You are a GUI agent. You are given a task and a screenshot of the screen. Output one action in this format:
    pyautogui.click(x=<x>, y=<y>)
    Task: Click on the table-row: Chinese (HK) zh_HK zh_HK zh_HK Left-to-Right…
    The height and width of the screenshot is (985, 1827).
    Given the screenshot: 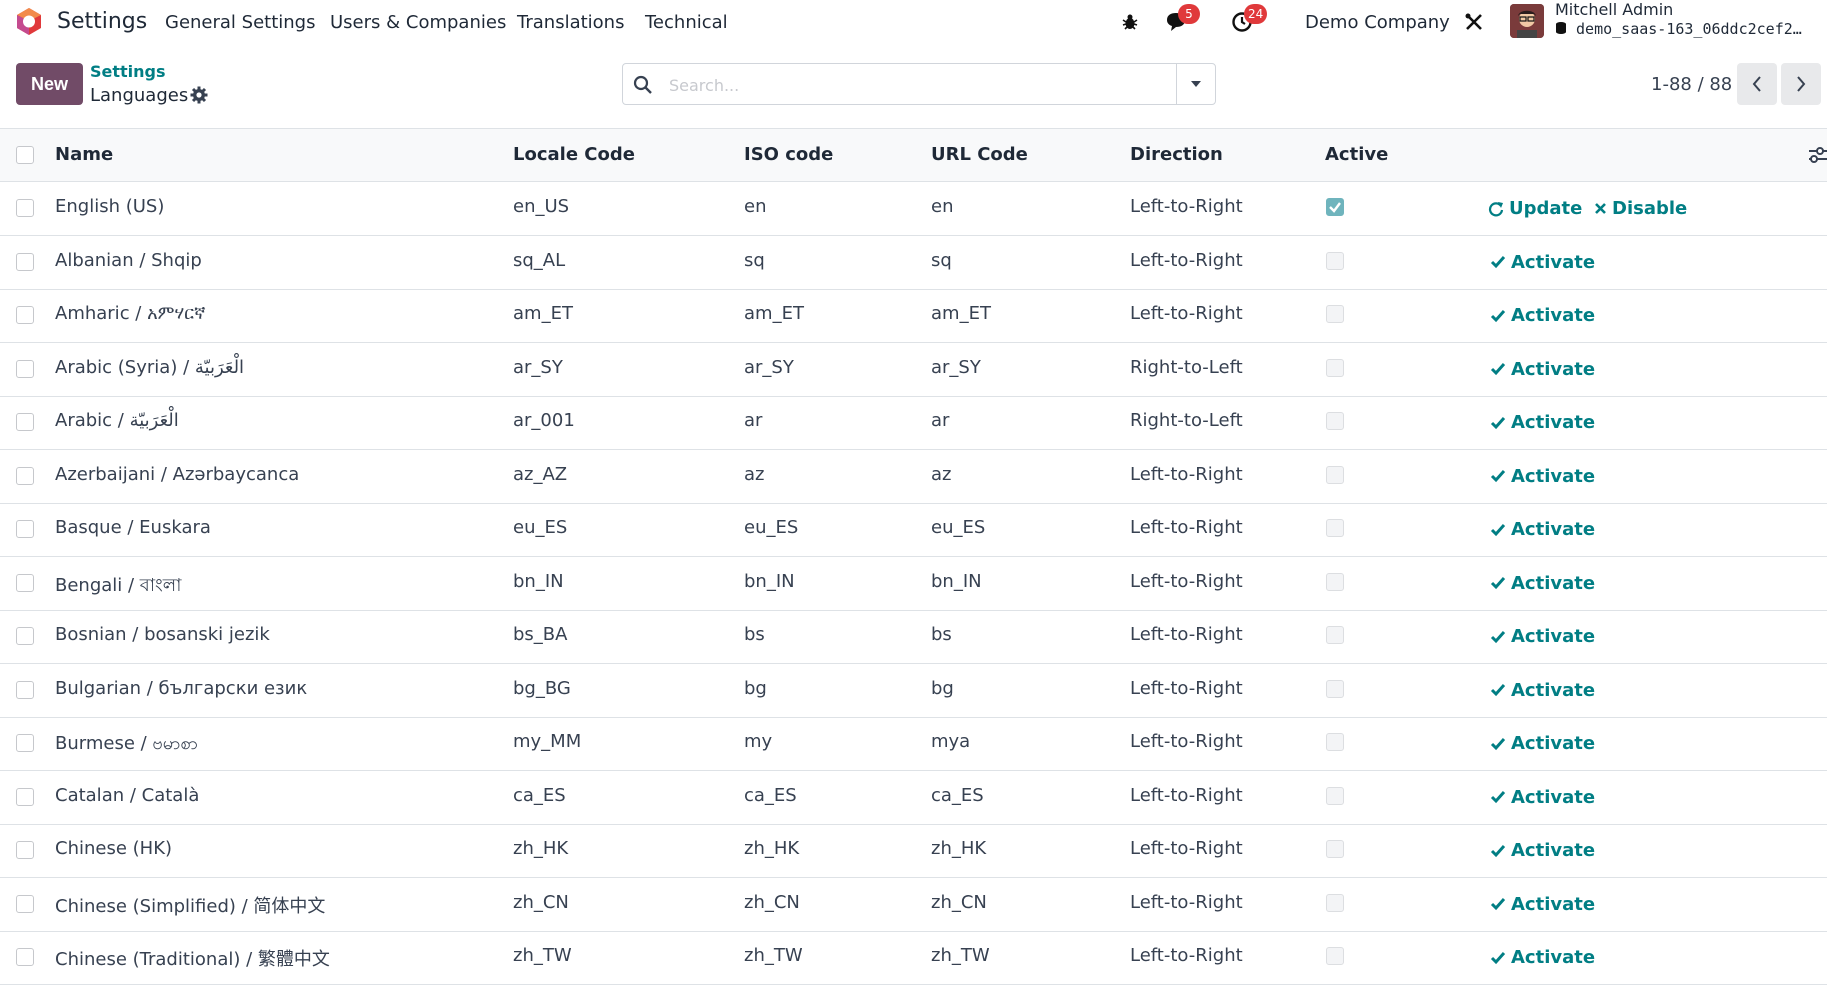 What is the action you would take?
    pyautogui.click(x=913, y=851)
    